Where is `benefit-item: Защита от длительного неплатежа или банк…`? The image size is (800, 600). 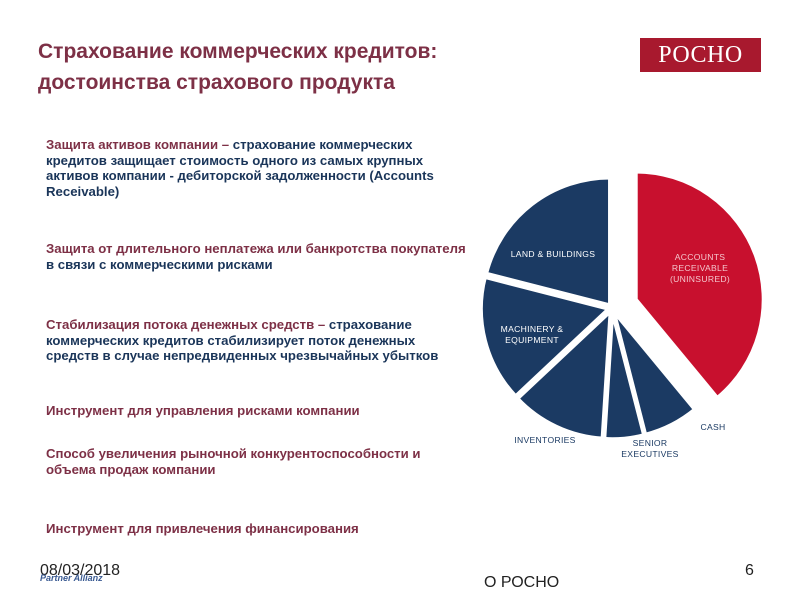
benefit-item: Защита от длительного неплатежа или банк… is located at coordinates (256, 256).